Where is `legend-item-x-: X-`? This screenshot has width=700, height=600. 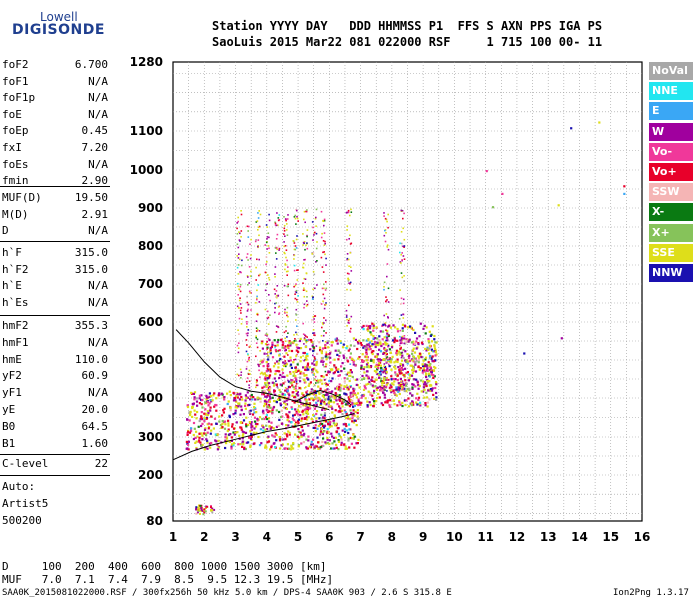 legend-item-x-: X- is located at coordinates (671, 212).